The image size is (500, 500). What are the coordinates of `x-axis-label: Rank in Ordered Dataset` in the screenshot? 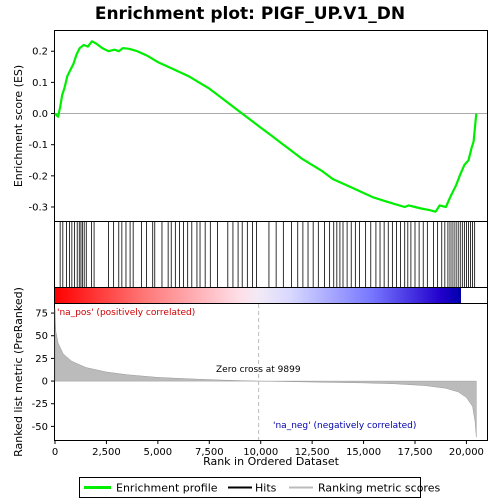 It's located at (271, 461).